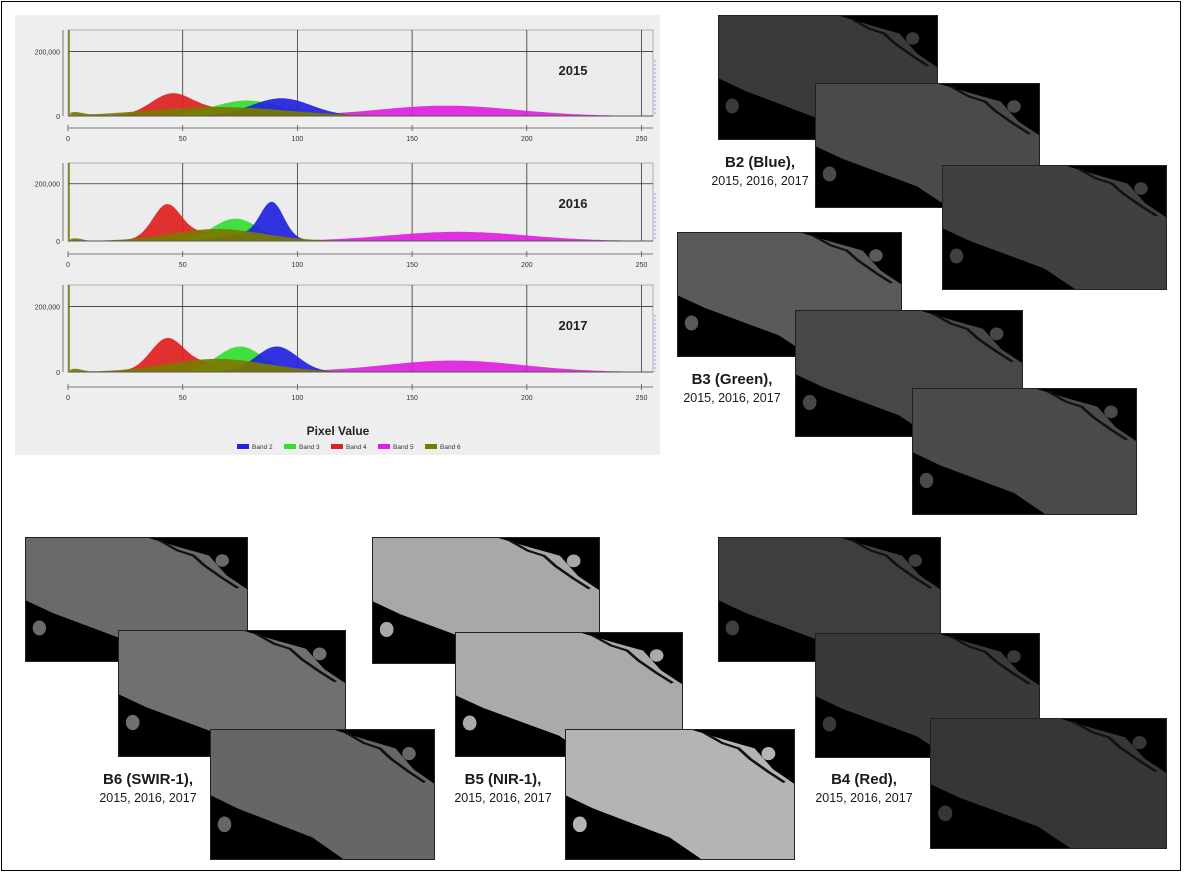 The image size is (1185, 875). What do you see at coordinates (68, 398) in the screenshot?
I see `hist-x-tick-label-2017-0: 0` at bounding box center [68, 398].